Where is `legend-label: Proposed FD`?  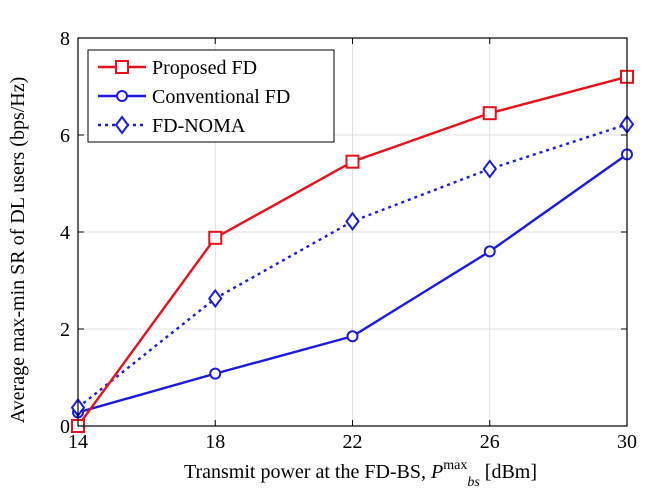
legend-label: Proposed FD is located at coordinates (204, 68).